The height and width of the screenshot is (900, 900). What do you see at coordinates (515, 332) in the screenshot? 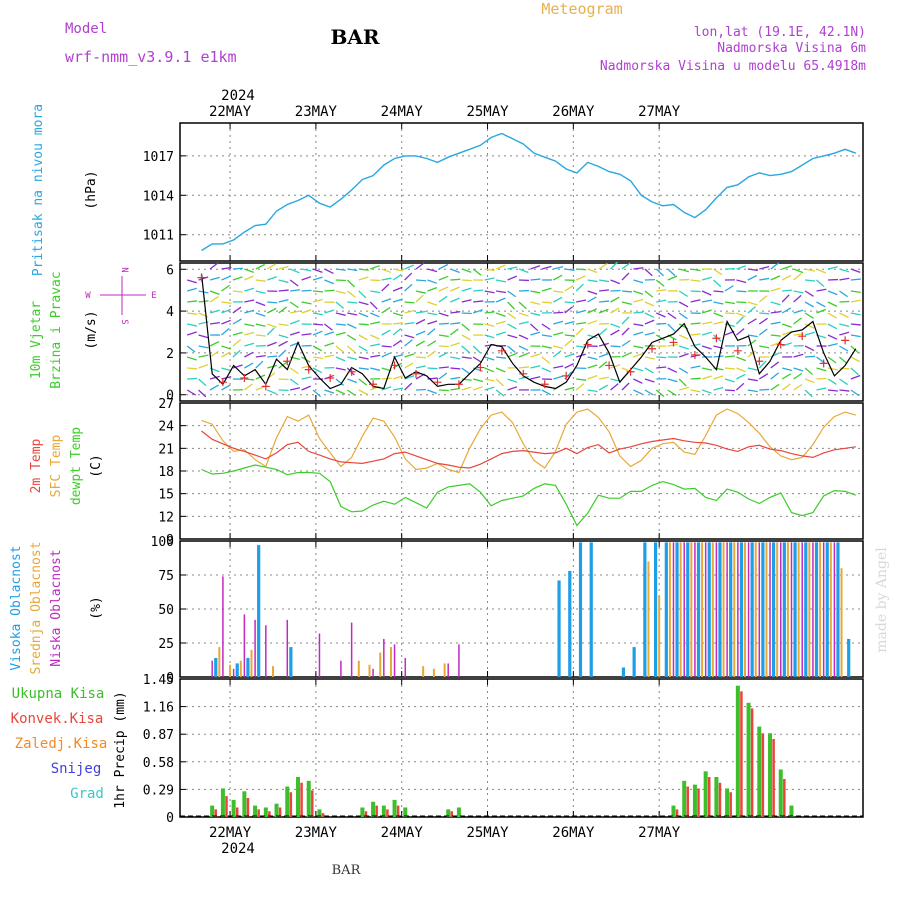
I see `wind-panel: 0 2 4 6` at bounding box center [515, 332].